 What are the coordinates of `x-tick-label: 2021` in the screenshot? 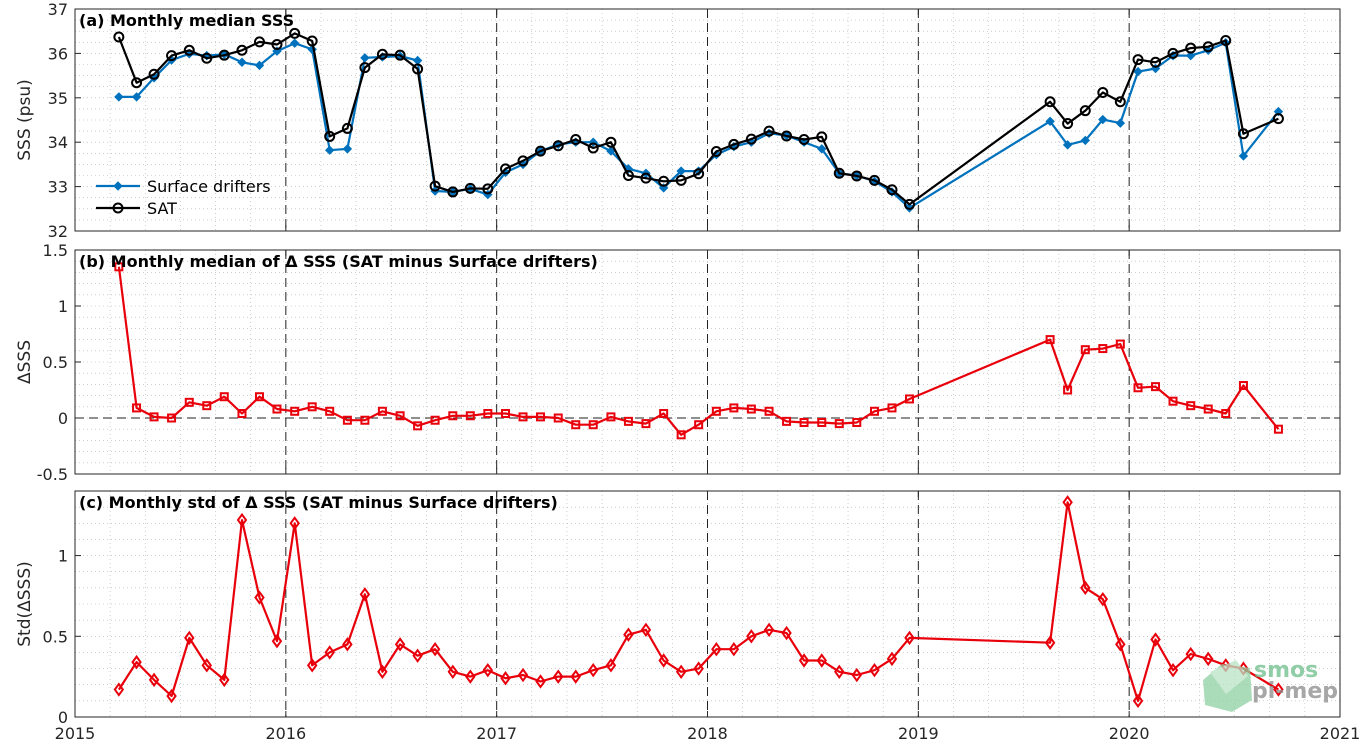 It's located at (1340, 733).